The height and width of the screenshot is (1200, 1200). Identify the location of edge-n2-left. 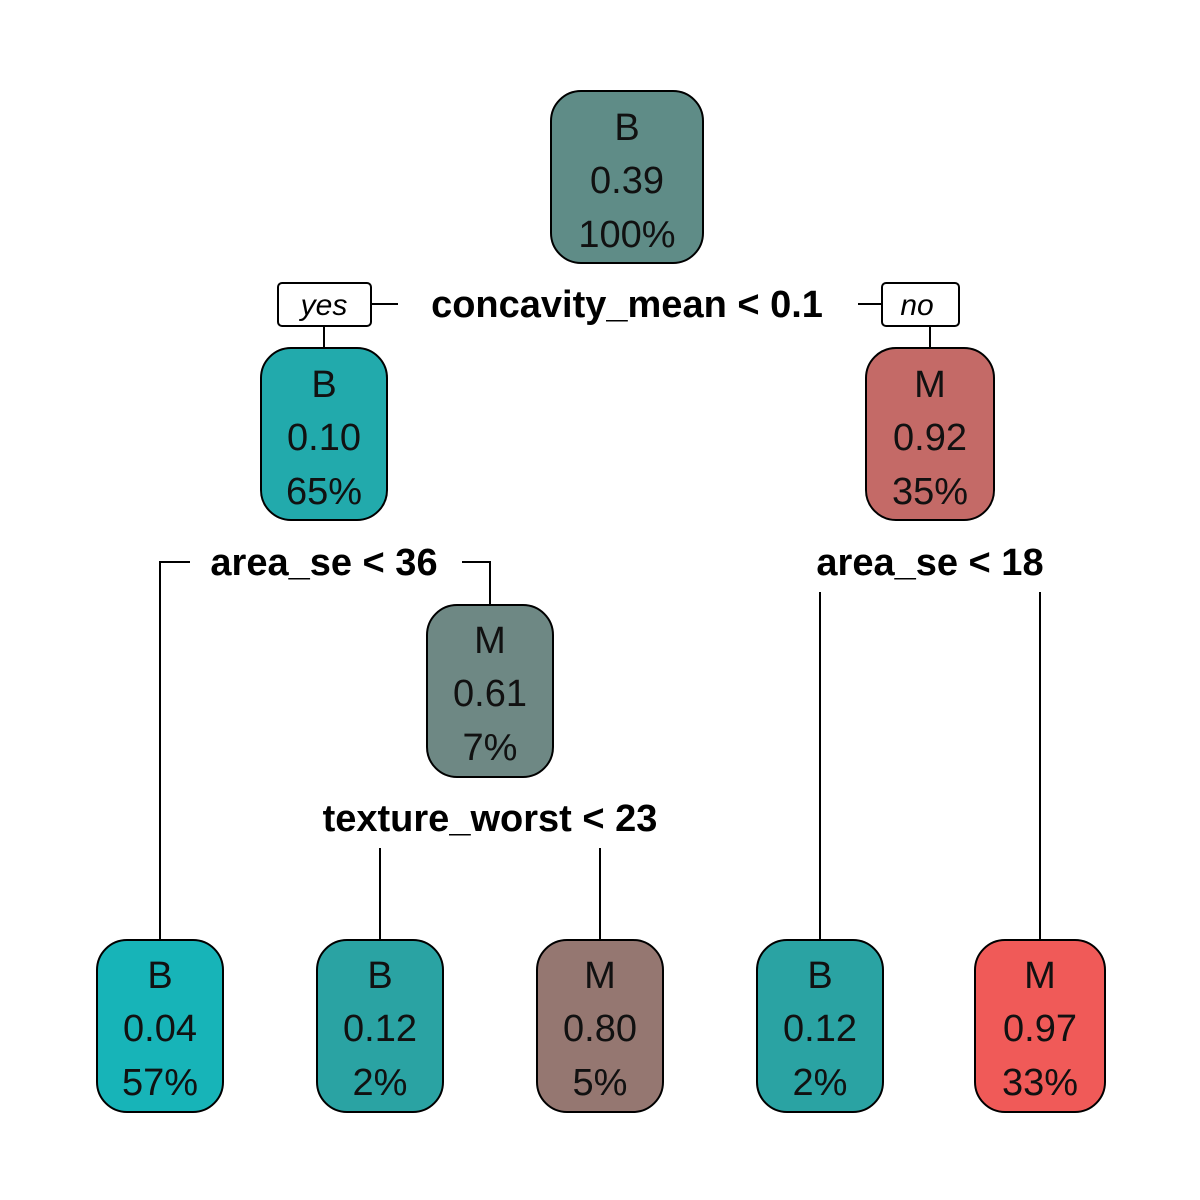
(174, 750).